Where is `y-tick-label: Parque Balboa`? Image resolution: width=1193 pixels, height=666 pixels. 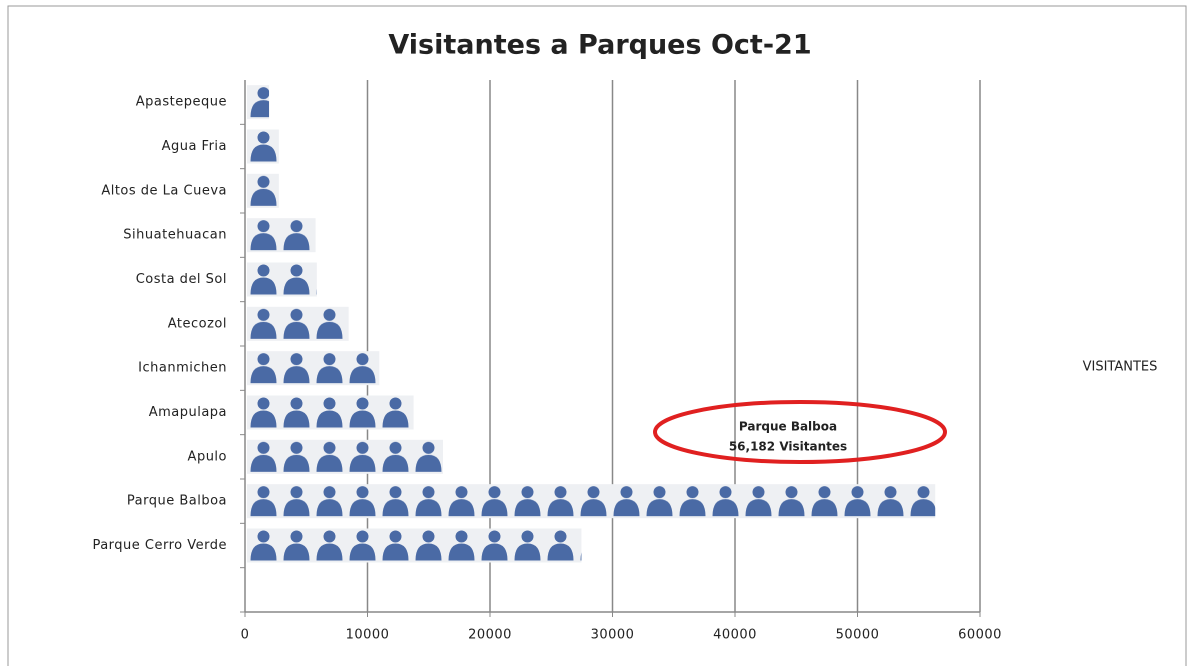 y-tick-label: Parque Balboa is located at coordinates (177, 501).